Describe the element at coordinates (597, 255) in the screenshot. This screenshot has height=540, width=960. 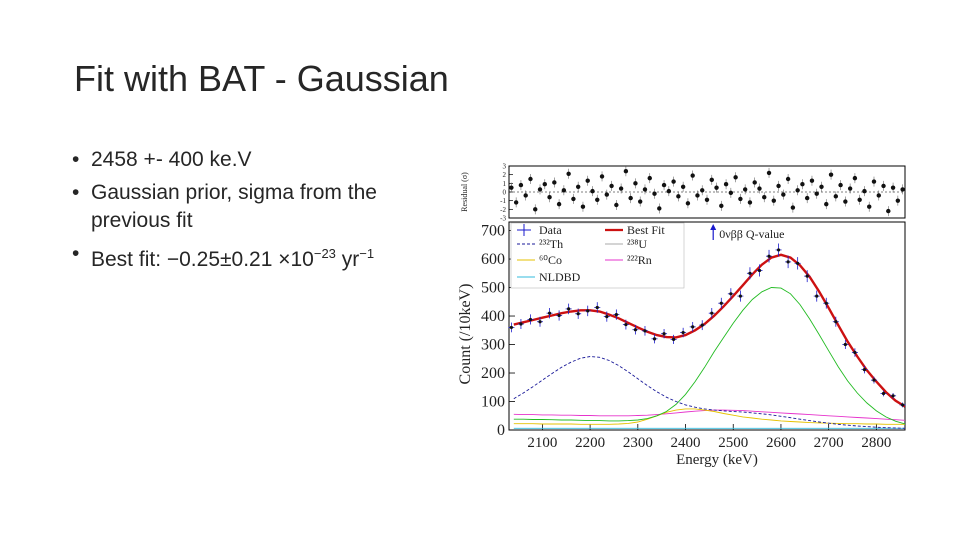
I see `legend-box` at that location.